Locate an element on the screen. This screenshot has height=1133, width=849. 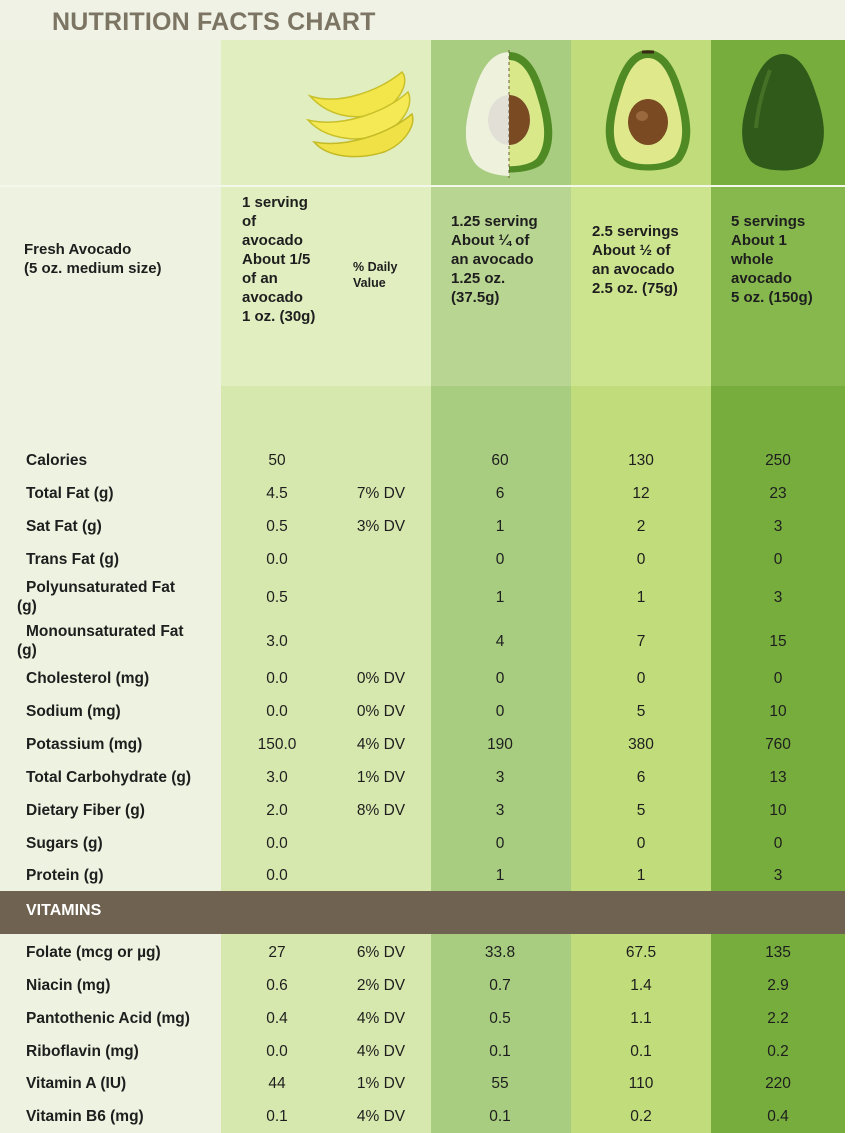
nutrient-row-value-col-4: 12 is located at coordinates (641, 493).